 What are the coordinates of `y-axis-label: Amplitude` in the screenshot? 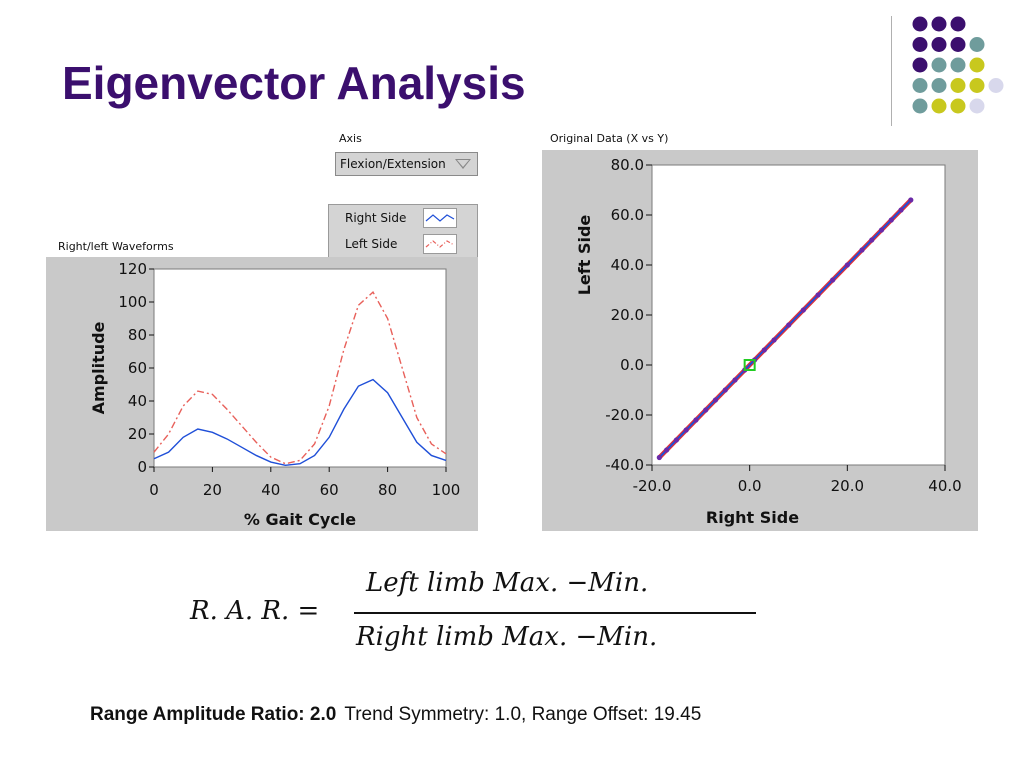 It's located at (98, 367).